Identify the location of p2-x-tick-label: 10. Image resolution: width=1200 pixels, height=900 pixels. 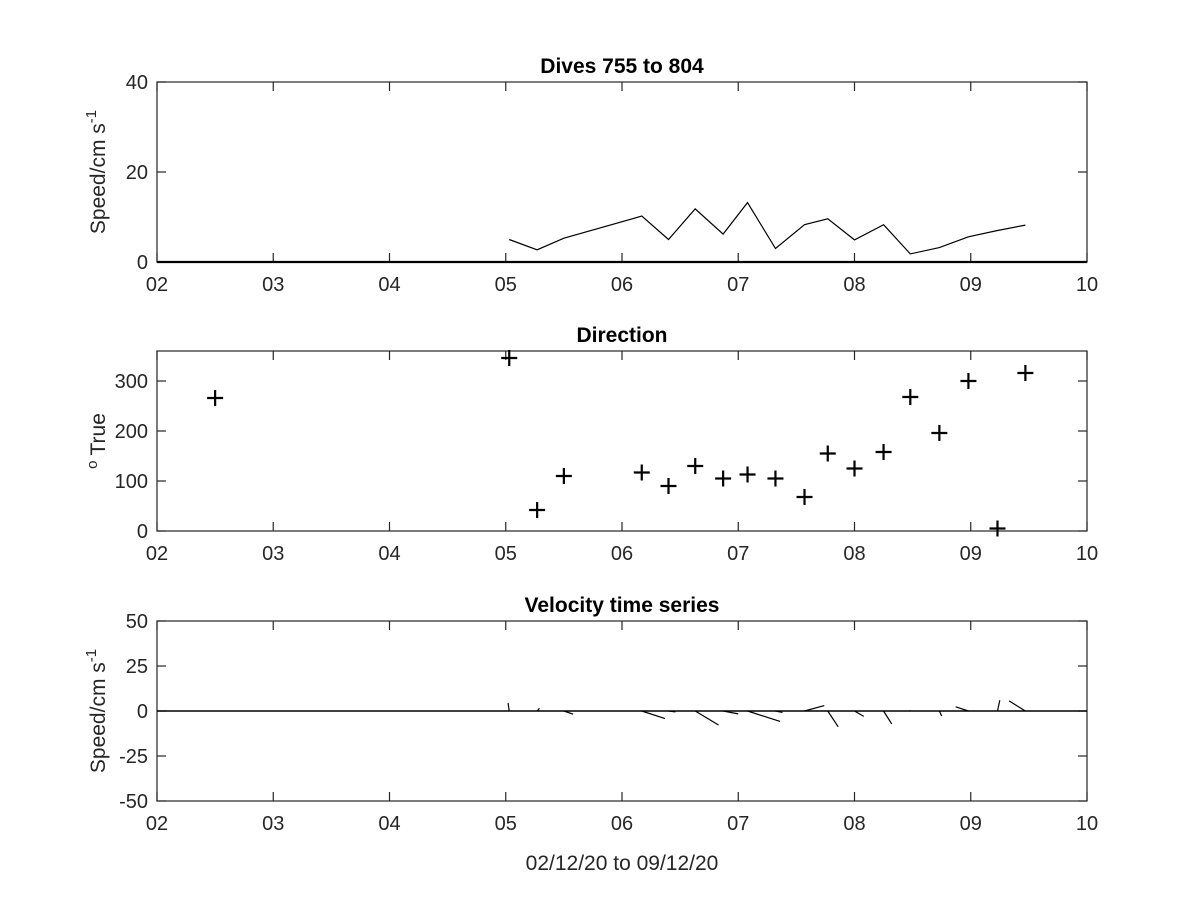
(1087, 824).